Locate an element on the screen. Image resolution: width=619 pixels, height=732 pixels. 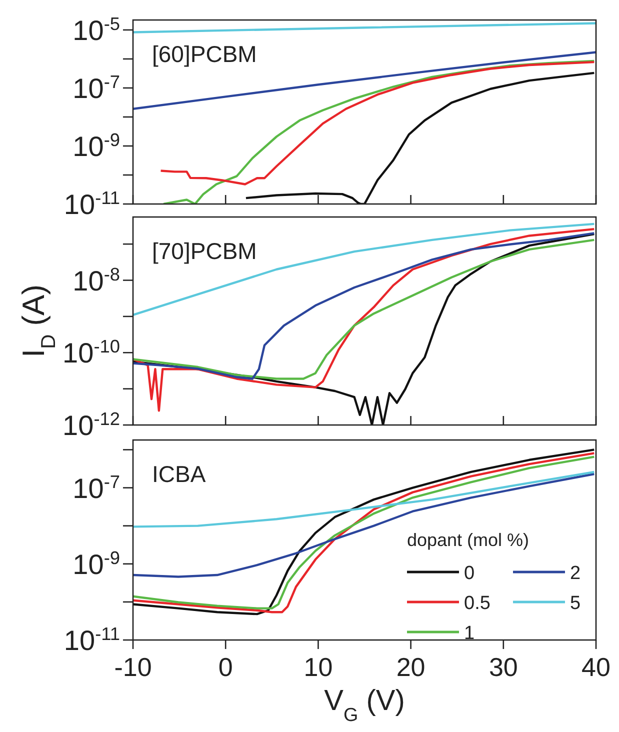
legend-label: 1 is located at coordinates (469, 633).